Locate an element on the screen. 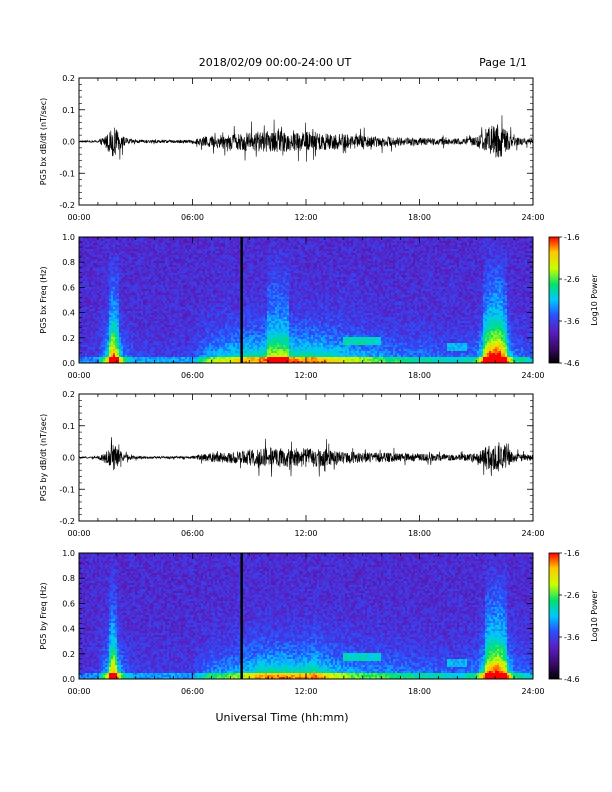 The height and width of the screenshot is (792, 612). y-axis-label: PG5 bx dB/dt (nT/sec) is located at coordinates (43, 141).